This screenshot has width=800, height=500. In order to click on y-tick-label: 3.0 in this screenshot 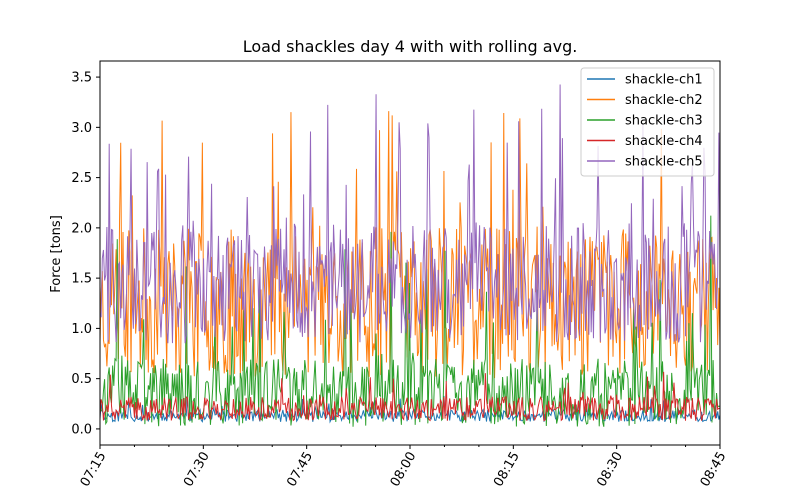, I will do `click(81, 128)`.